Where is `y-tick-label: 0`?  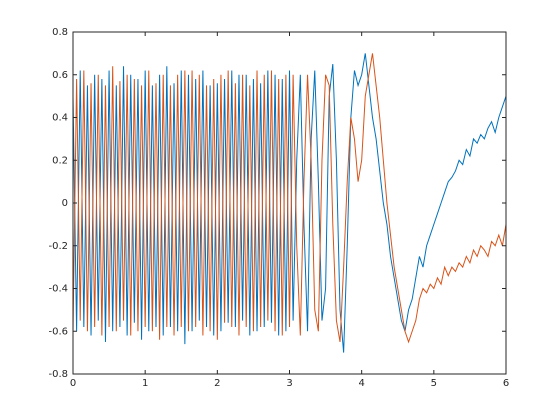
y-tick-label: 0 is located at coordinates (65, 203).